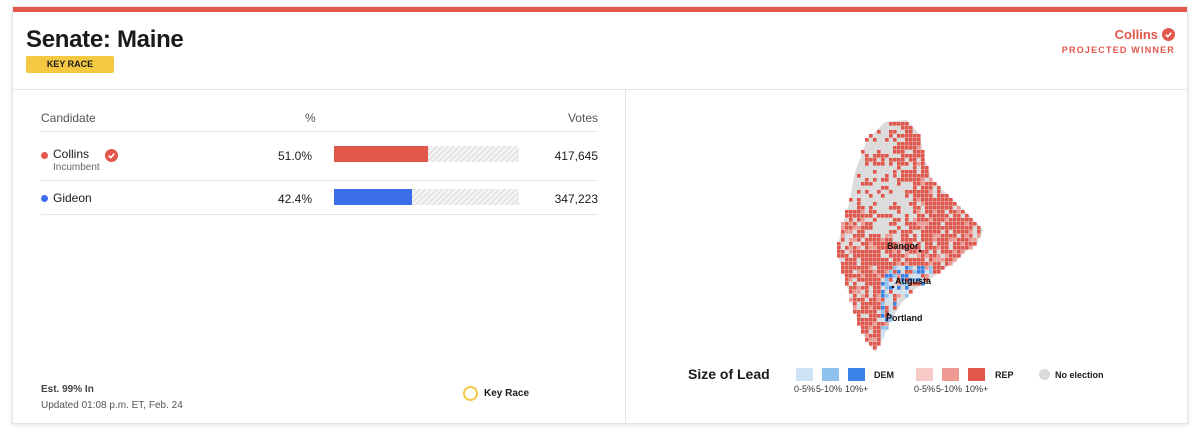 The image size is (1200, 434). I want to click on candidate-status: Incumbent, so click(76, 167).